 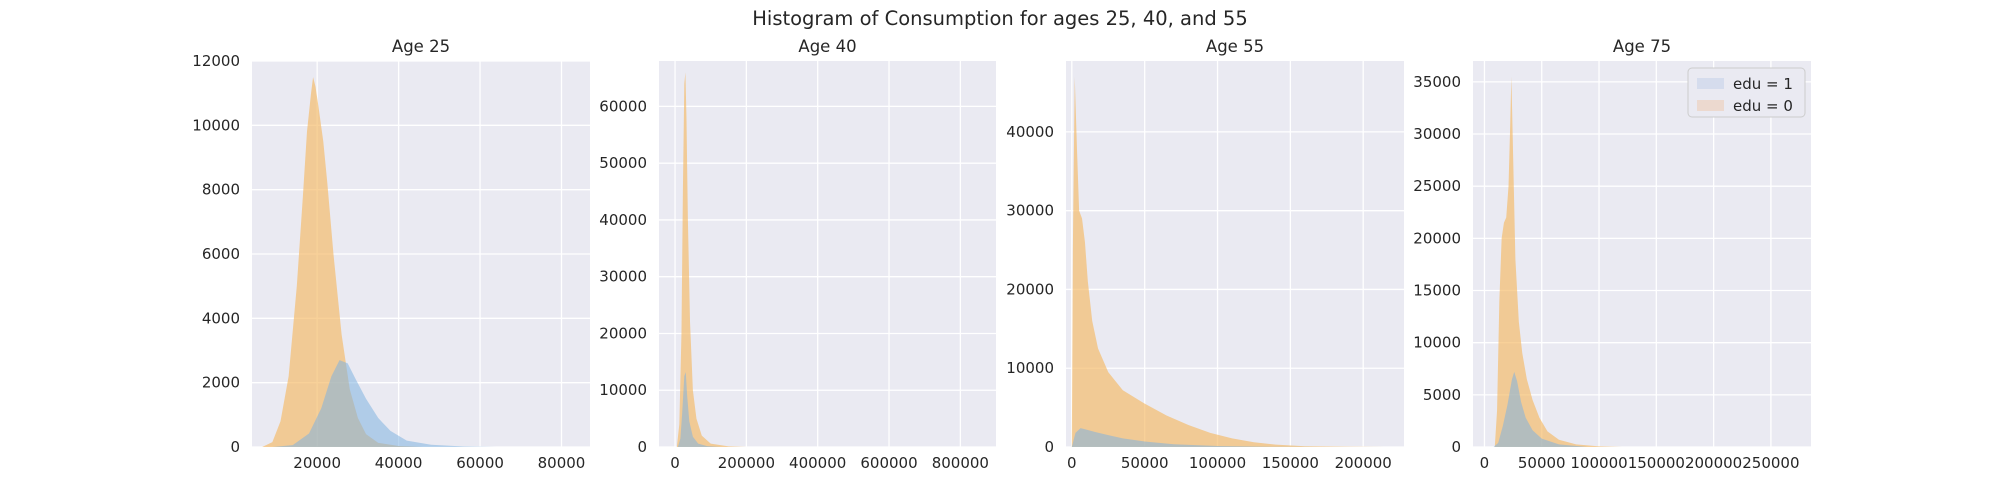 What do you see at coordinates (623, 163) in the screenshot?
I see `y-tick-label: 50000` at bounding box center [623, 163].